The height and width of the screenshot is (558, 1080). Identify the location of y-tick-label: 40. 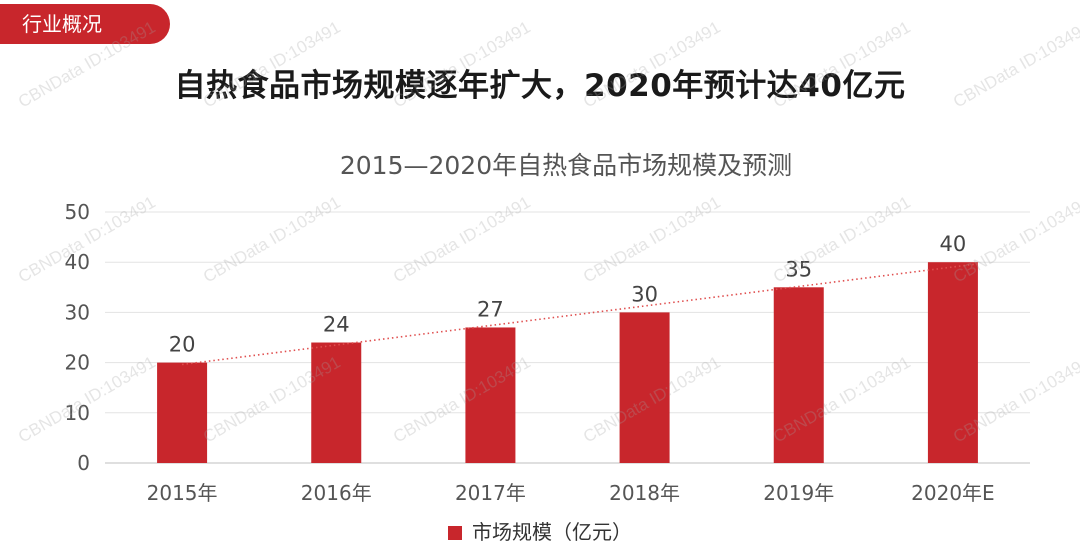
(77, 262).